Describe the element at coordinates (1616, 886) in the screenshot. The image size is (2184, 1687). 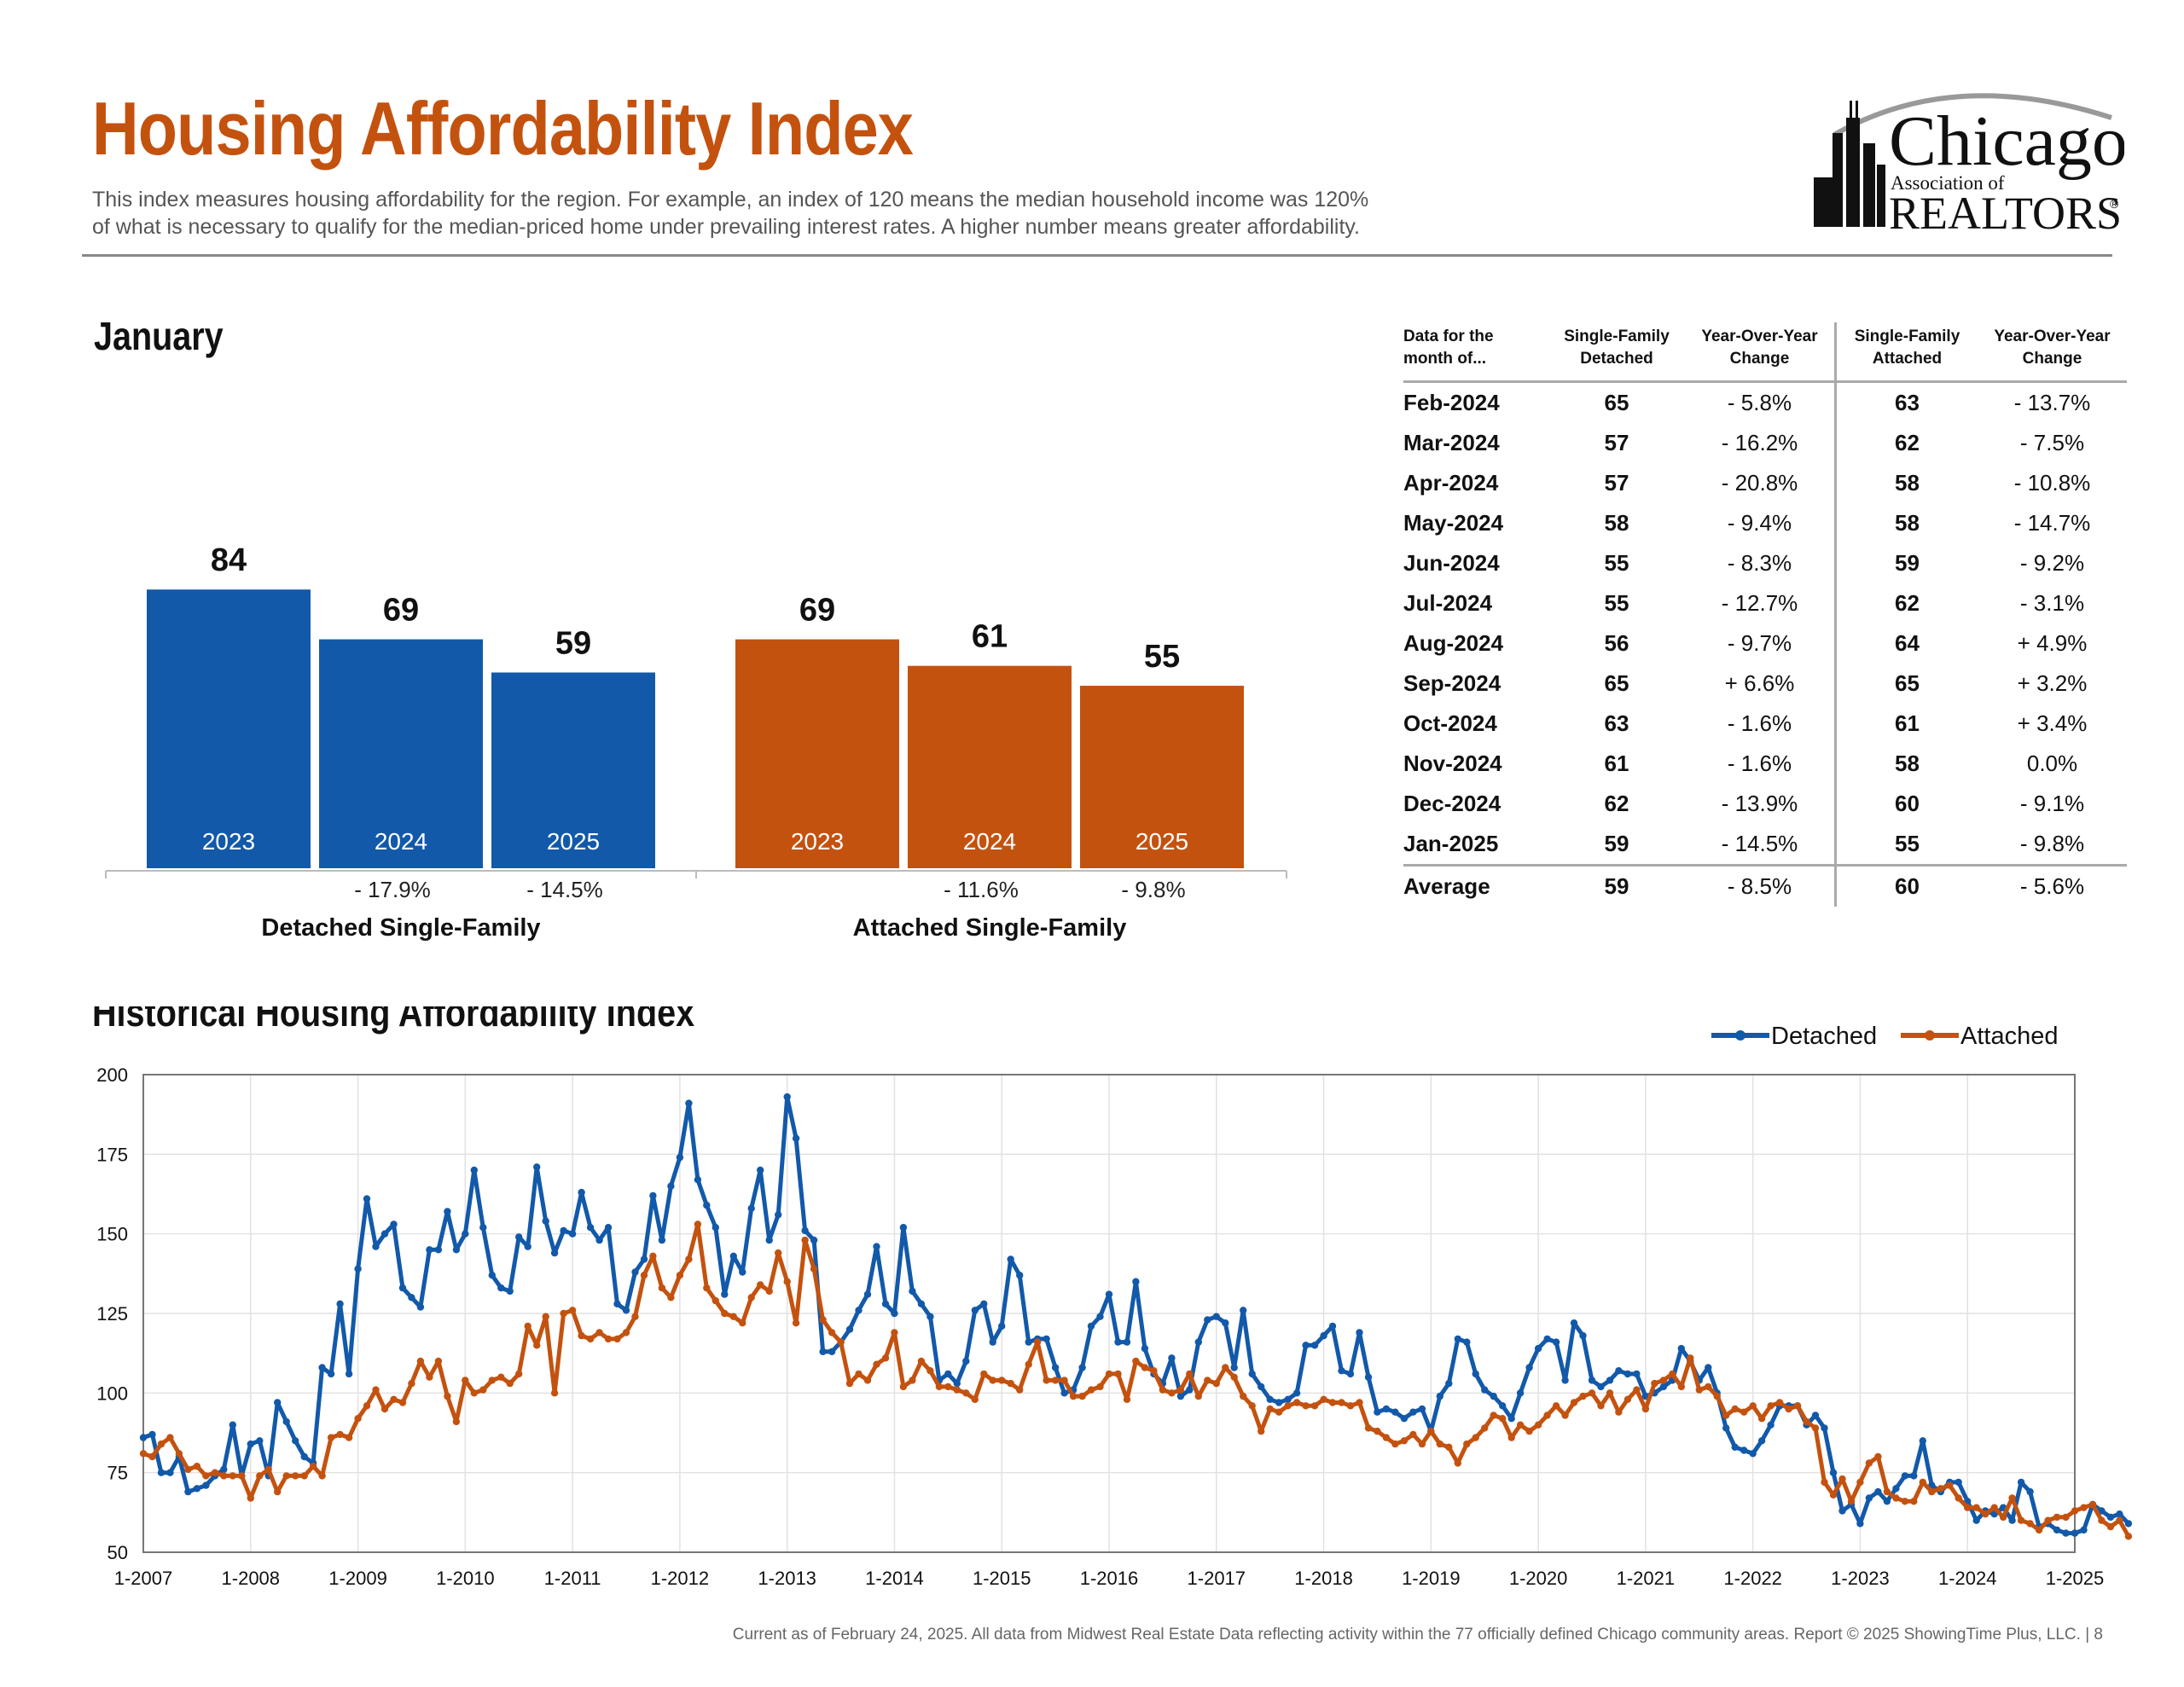
I see `table-cell-detached: 59` at that location.